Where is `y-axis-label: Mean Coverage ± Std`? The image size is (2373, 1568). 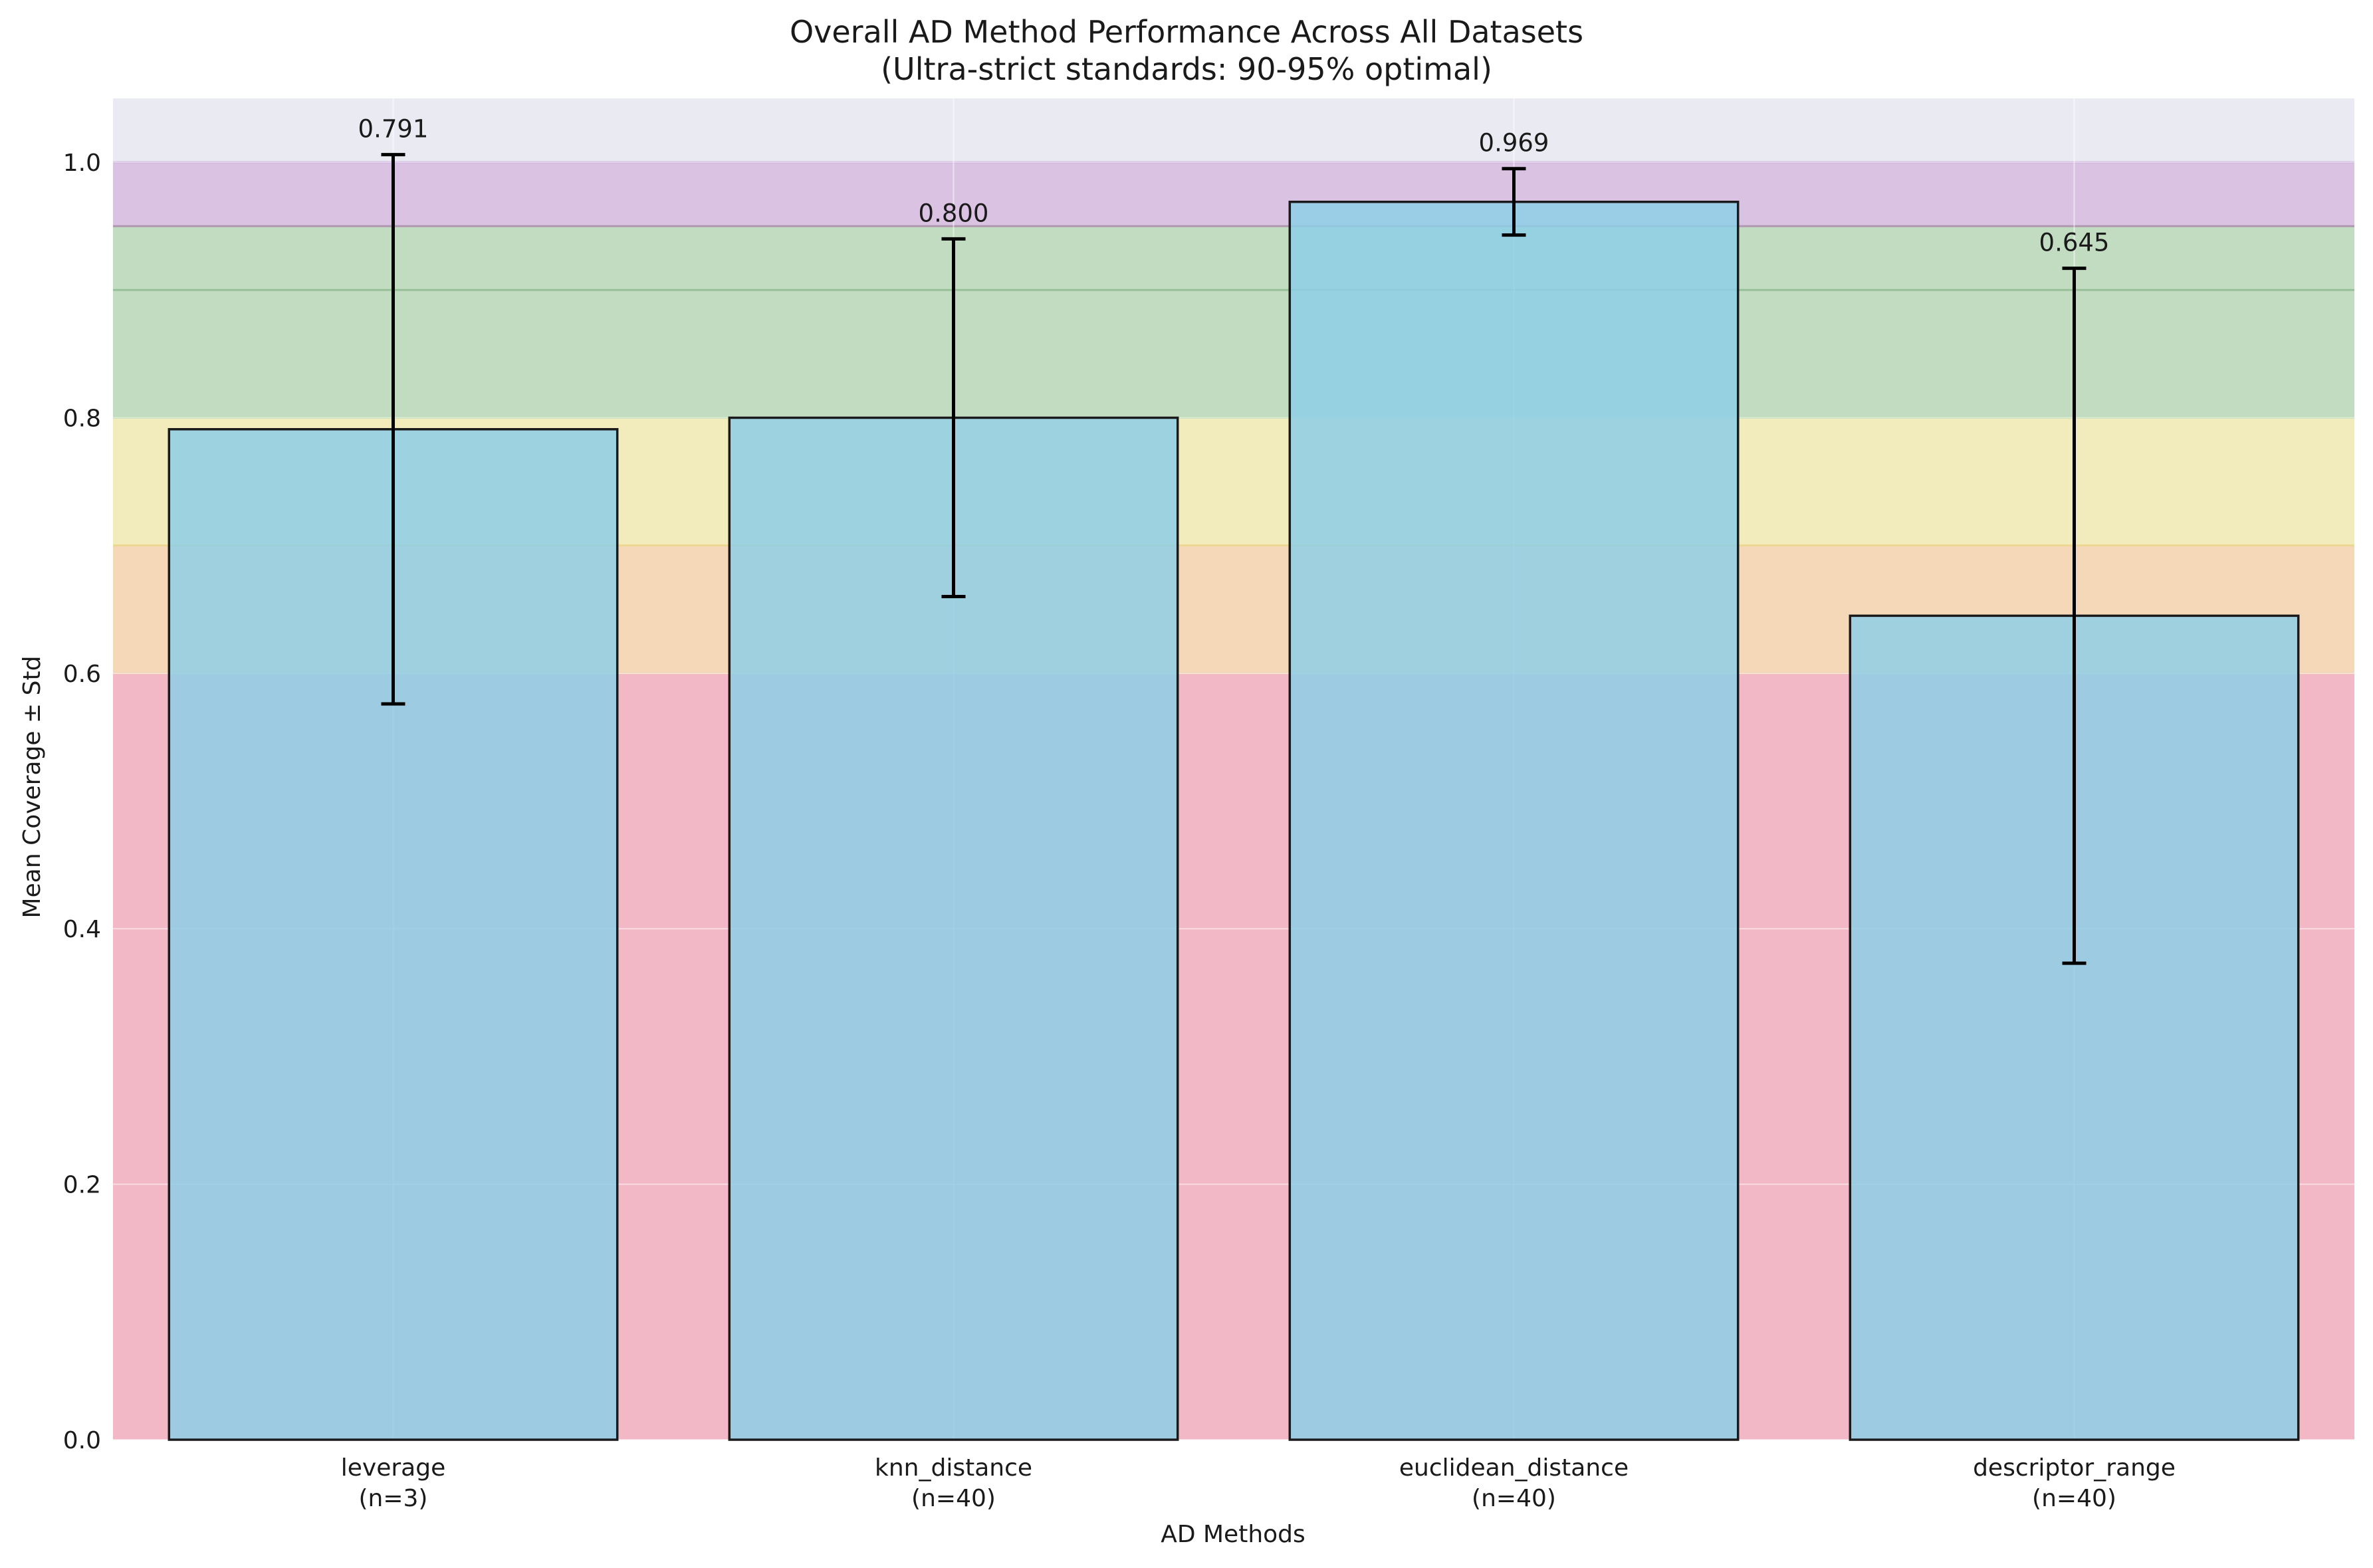
y-axis-label: Mean Coverage ± Std is located at coordinates (32, 787).